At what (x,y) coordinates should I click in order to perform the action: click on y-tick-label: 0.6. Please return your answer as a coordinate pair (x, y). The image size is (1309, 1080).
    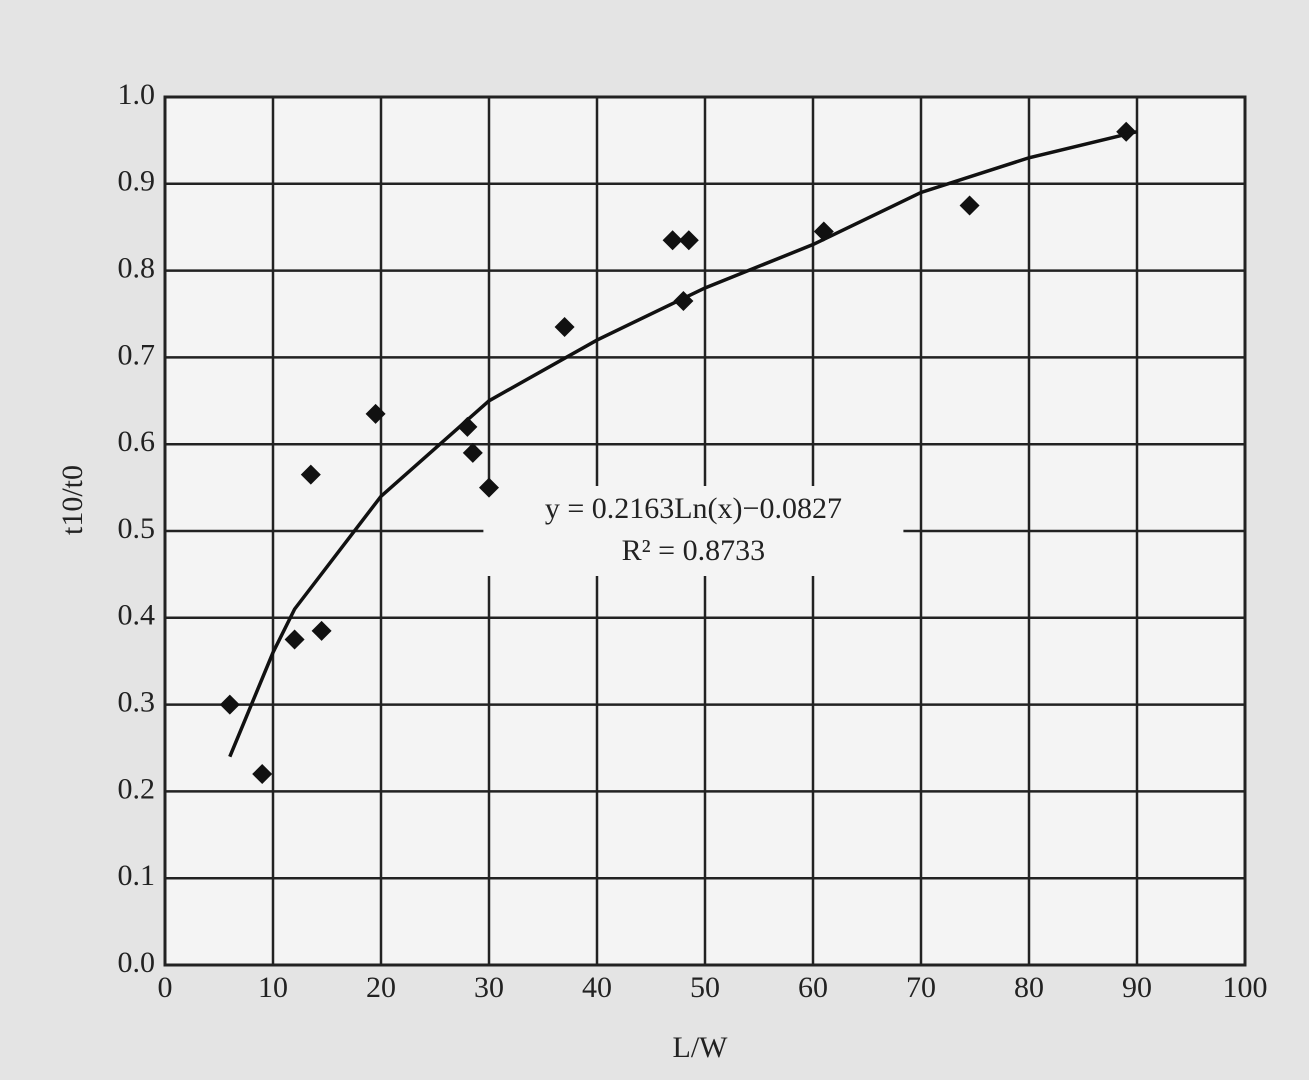
    Looking at the image, I should click on (137, 441).